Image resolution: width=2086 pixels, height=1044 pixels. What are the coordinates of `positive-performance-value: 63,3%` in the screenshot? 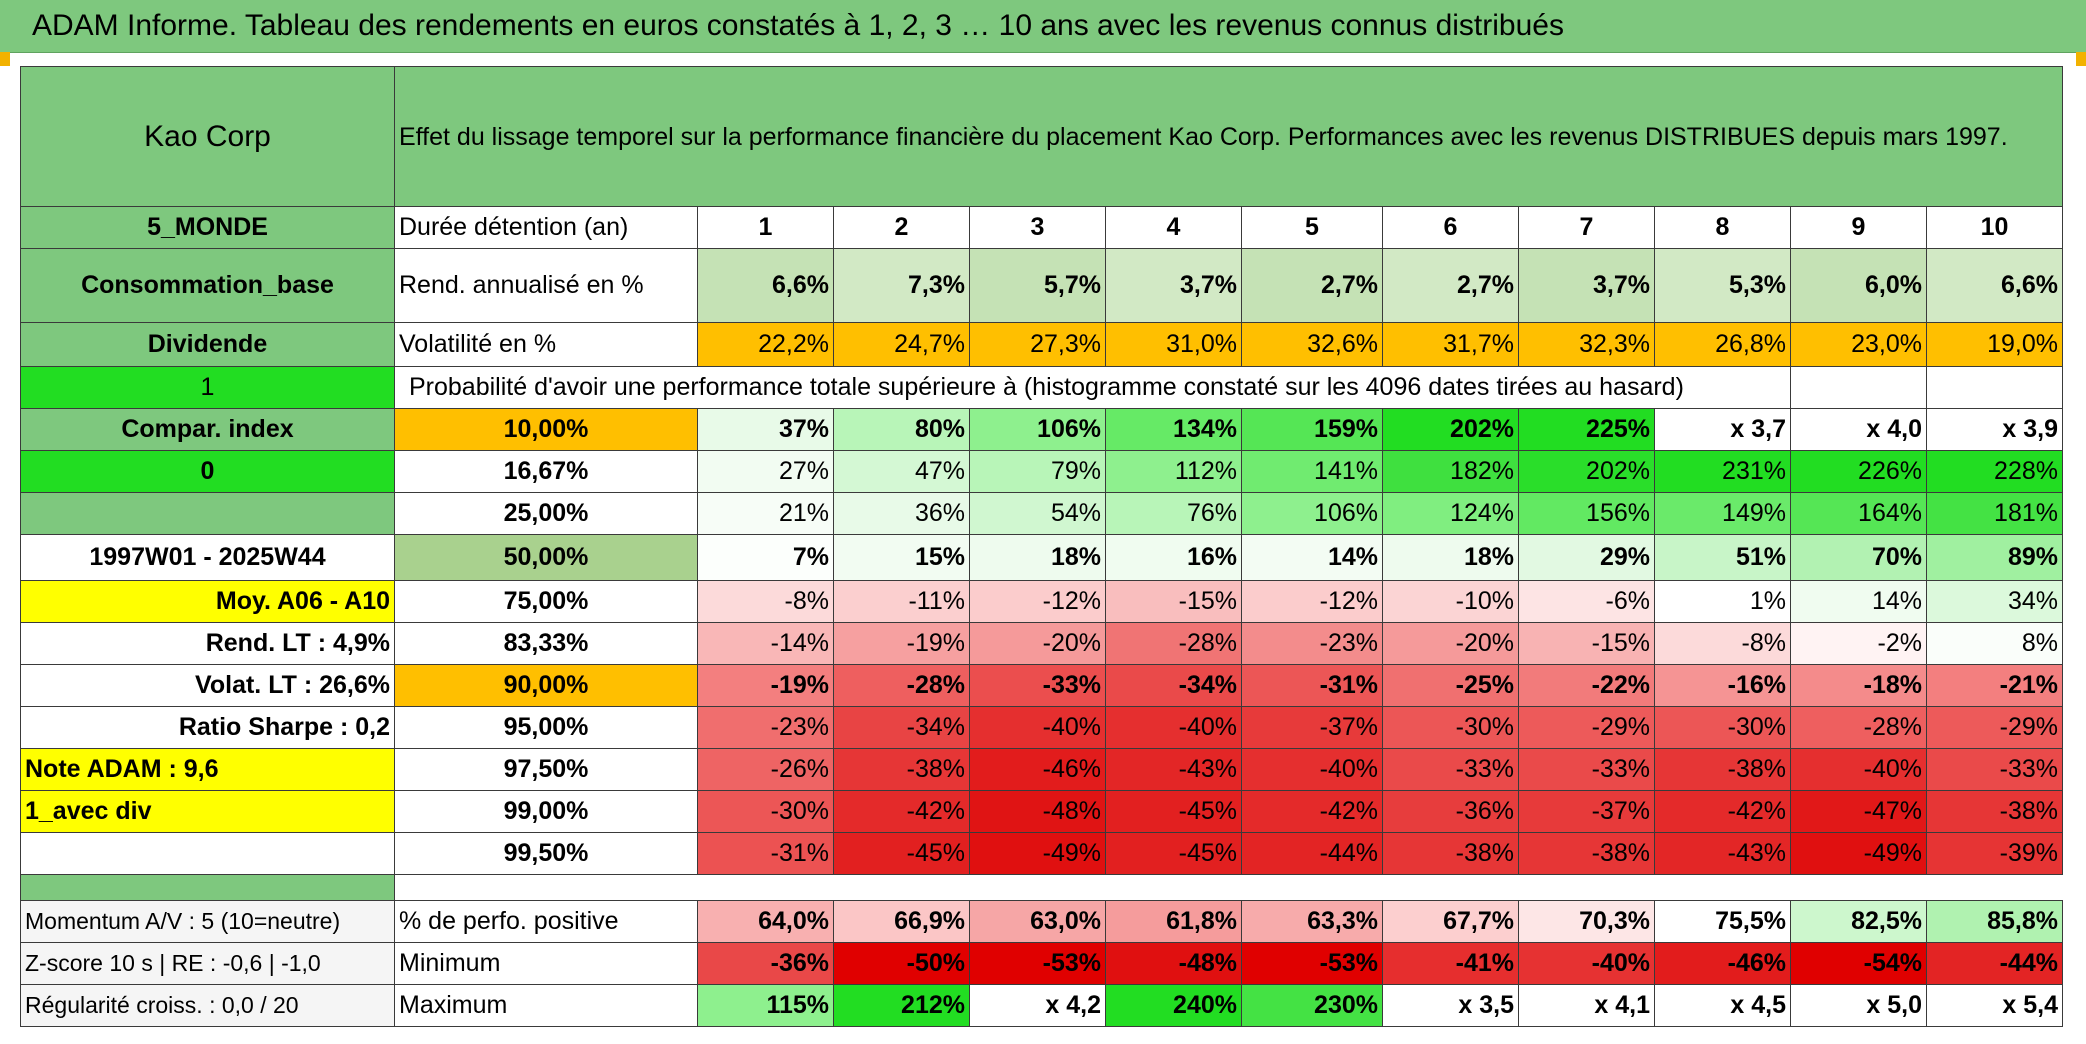 It's located at (1312, 921).